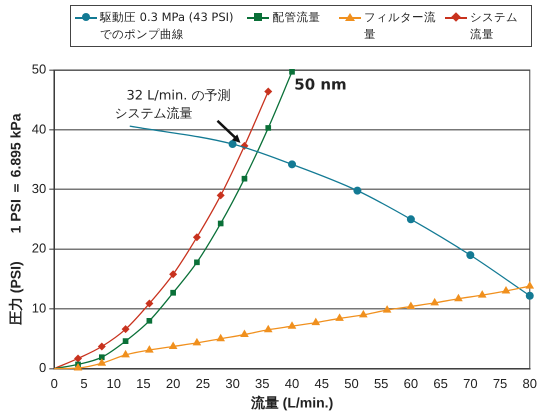 The width and height of the screenshot is (540, 414). What do you see at coordinates (494, 26) in the screenshot?
I see `legend-label: システム流量` at bounding box center [494, 26].